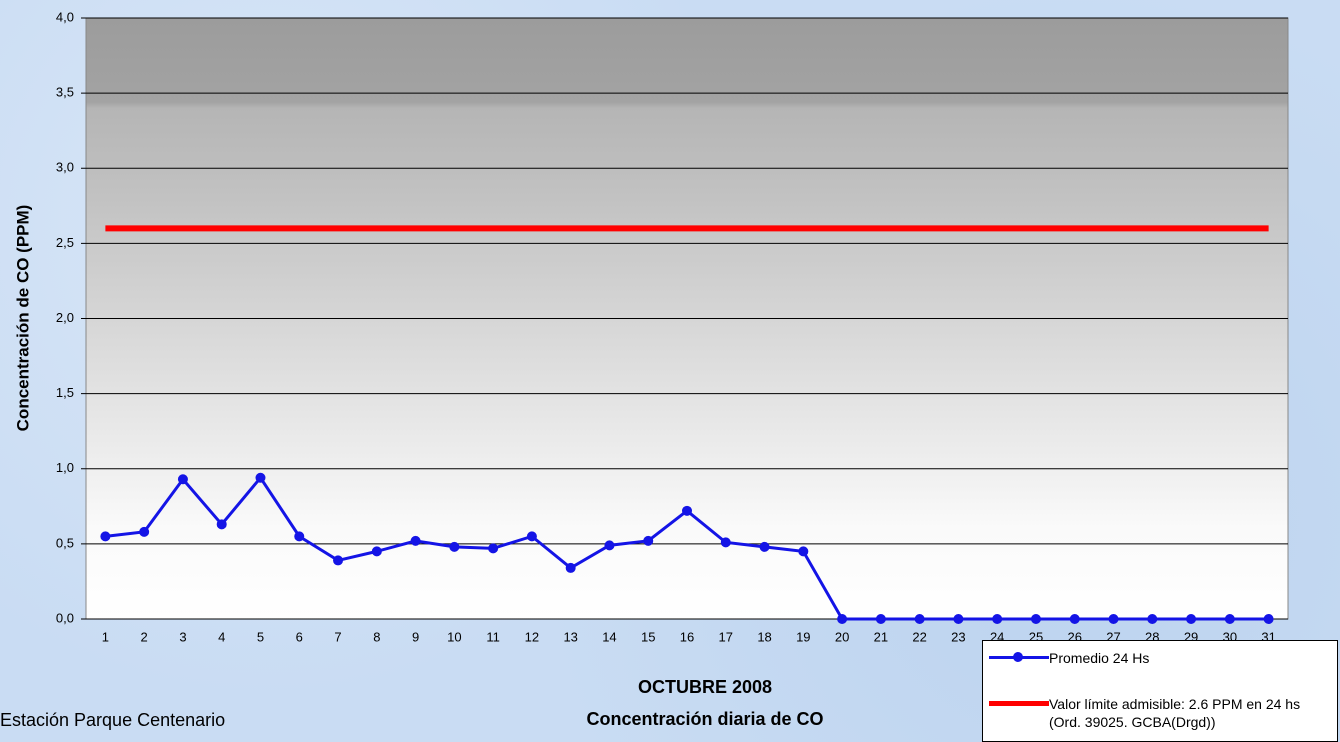 The width and height of the screenshot is (1340, 742). I want to click on x-tick-label: 2, so click(144, 636).